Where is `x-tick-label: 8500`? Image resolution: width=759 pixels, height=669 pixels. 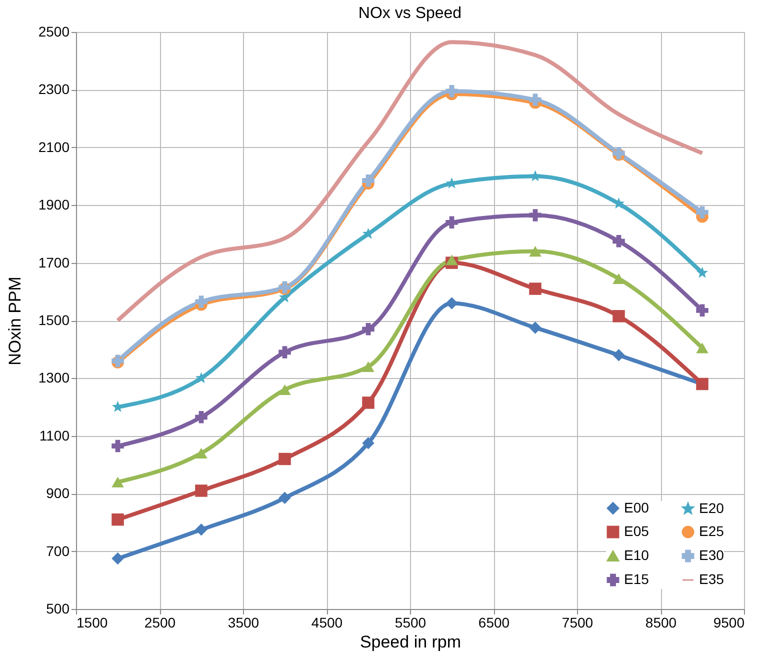
x-tick-label: 8500 is located at coordinates (661, 622).